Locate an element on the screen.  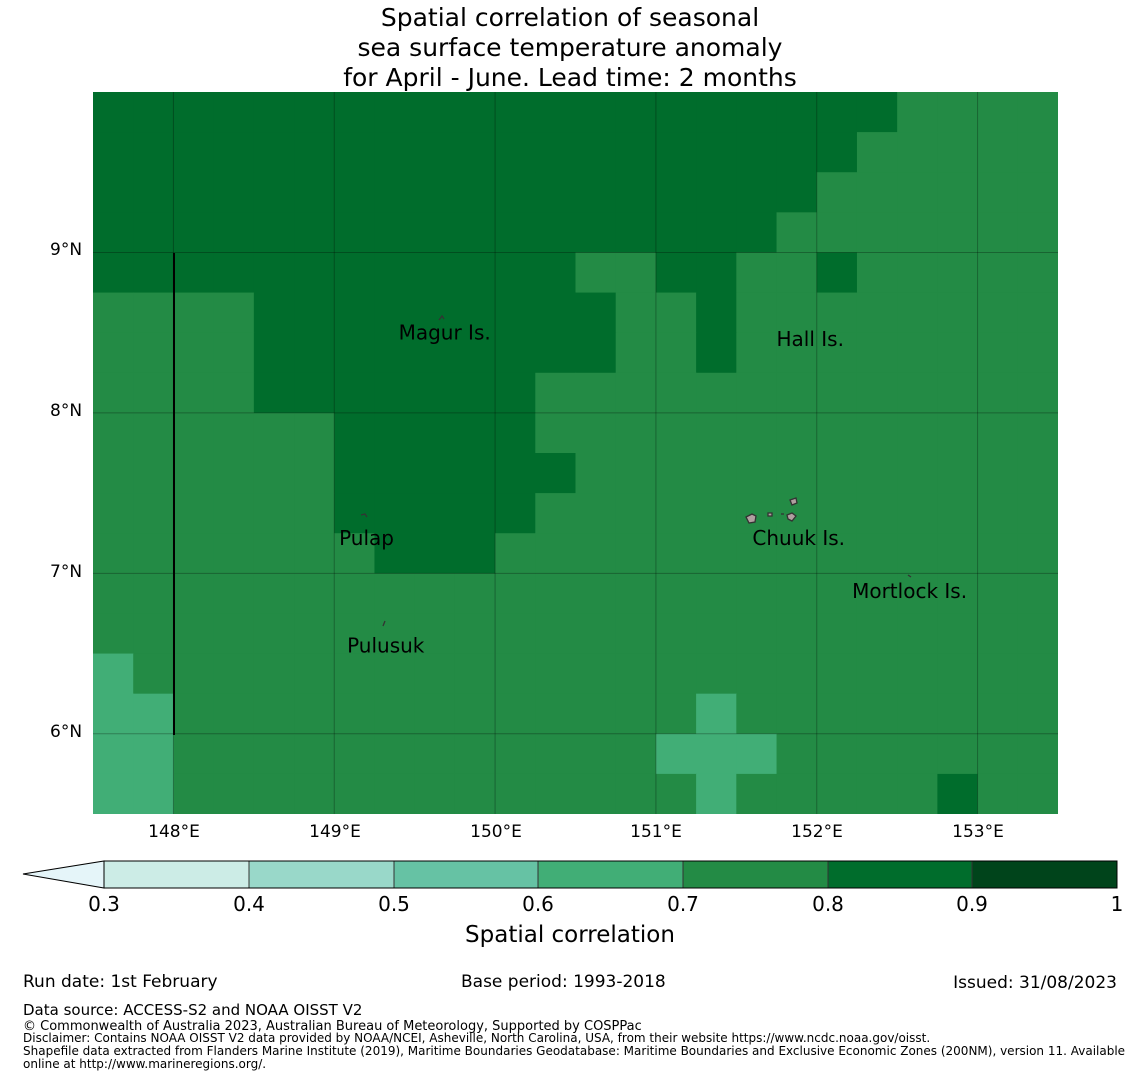
place-label: Magur Is. is located at coordinates (445, 333).